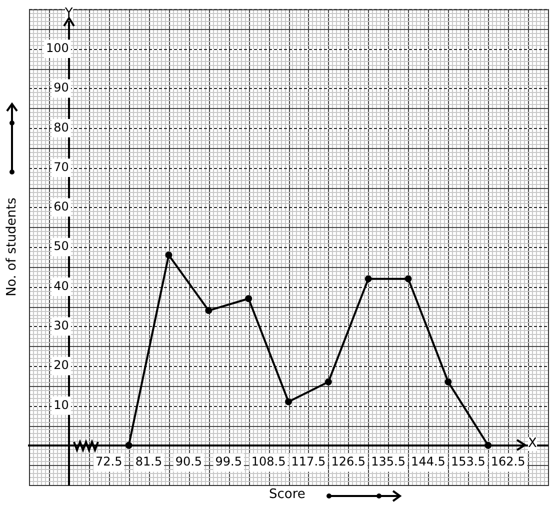 The height and width of the screenshot is (510, 554). What do you see at coordinates (61, 127) in the screenshot?
I see `y-tick-label: 80` at bounding box center [61, 127].